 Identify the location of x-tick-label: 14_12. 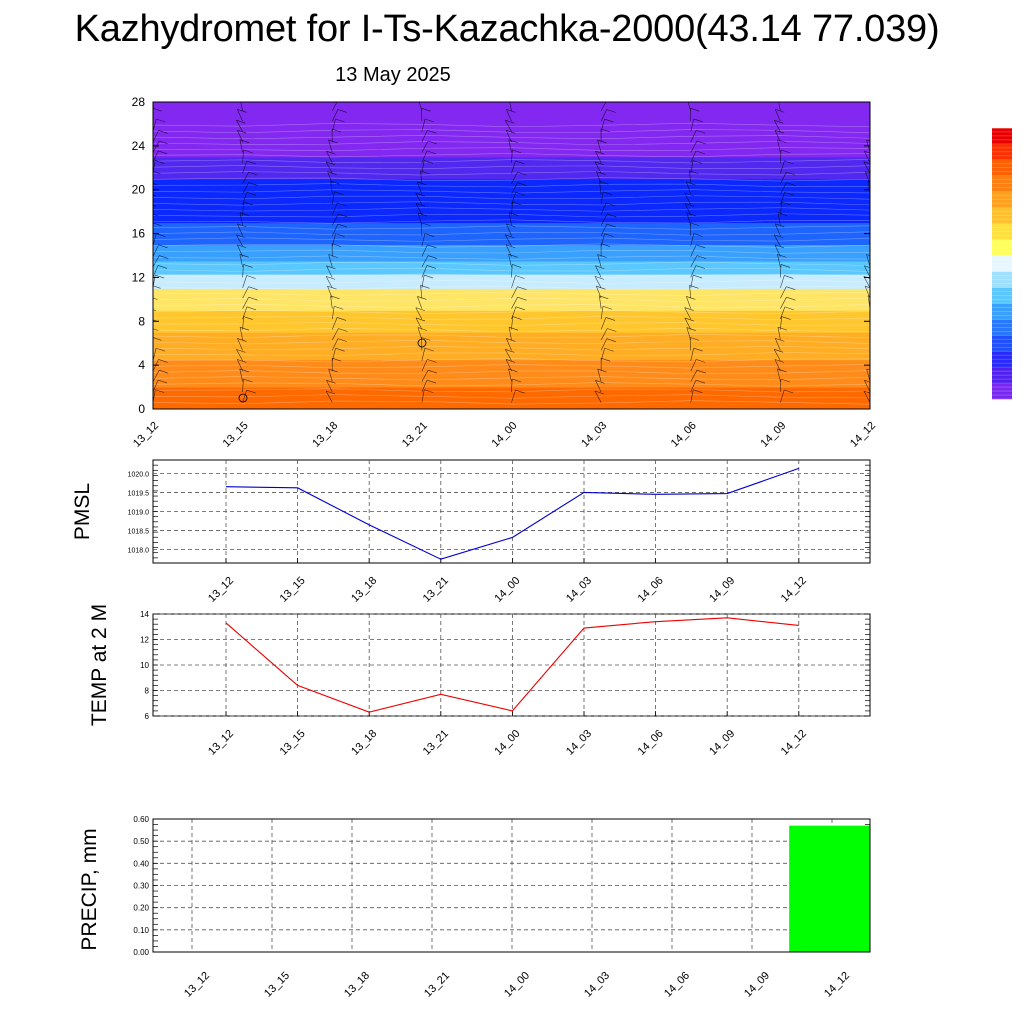
(794, 590).